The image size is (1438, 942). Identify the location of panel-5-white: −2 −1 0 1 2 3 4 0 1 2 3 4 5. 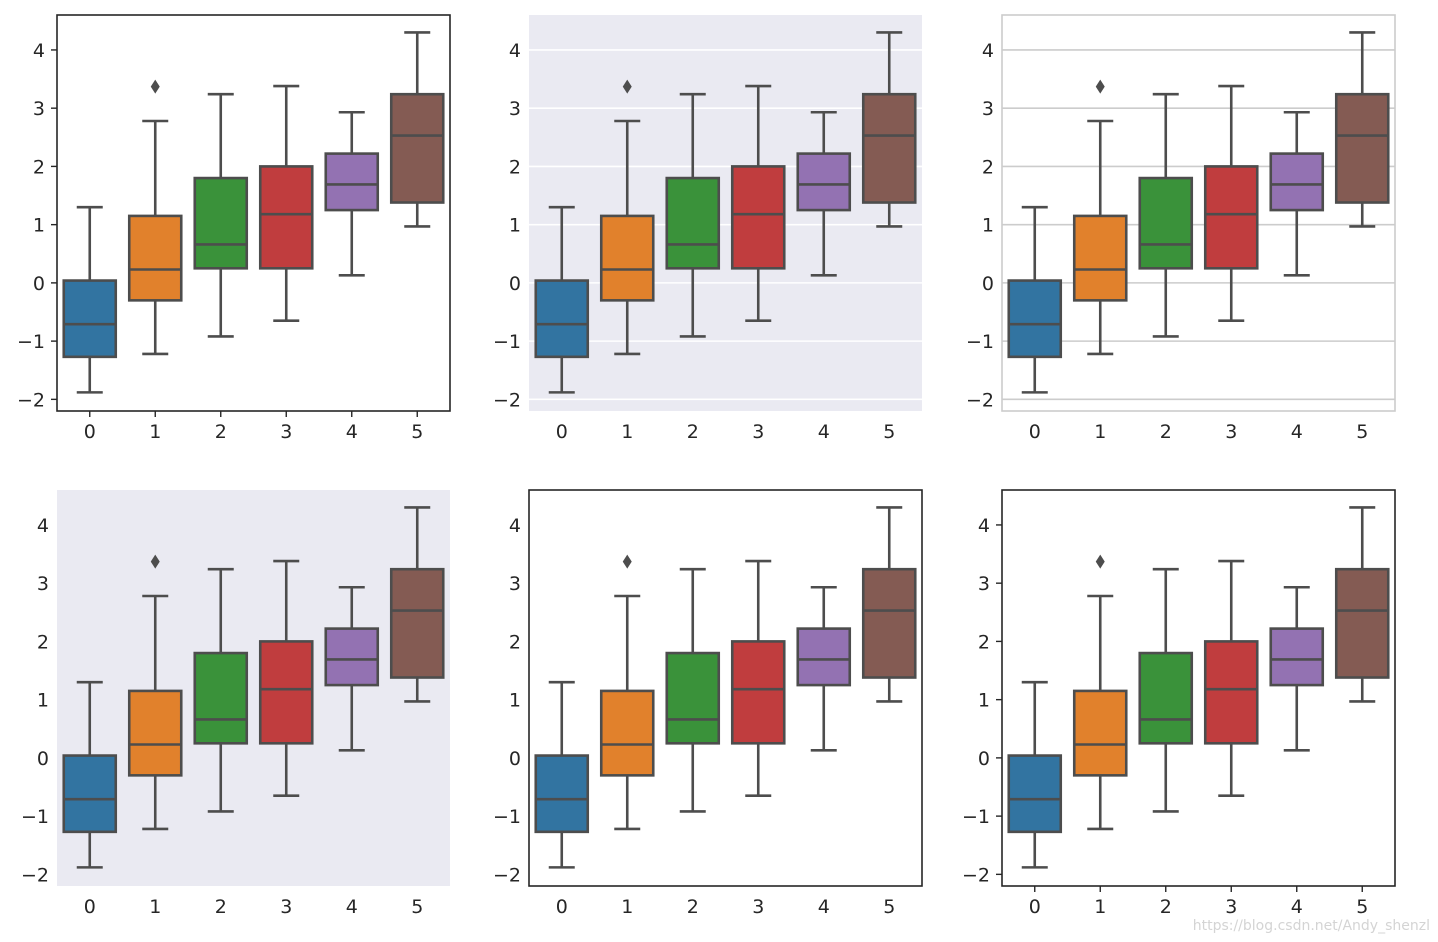
(708, 703).